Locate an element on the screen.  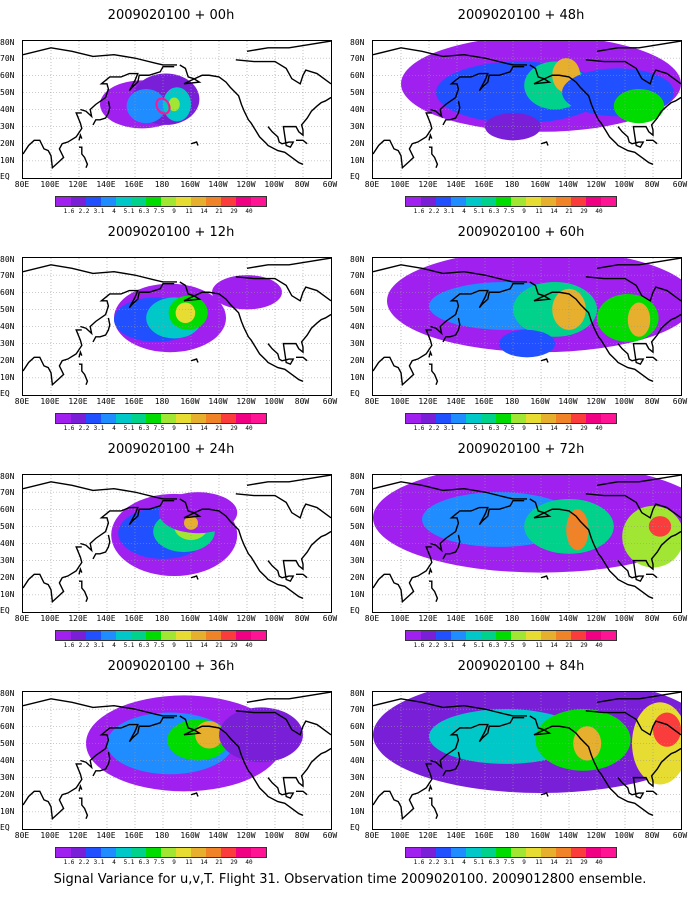
colorbar-tick-label: 40 is located at coordinates (249, 645).